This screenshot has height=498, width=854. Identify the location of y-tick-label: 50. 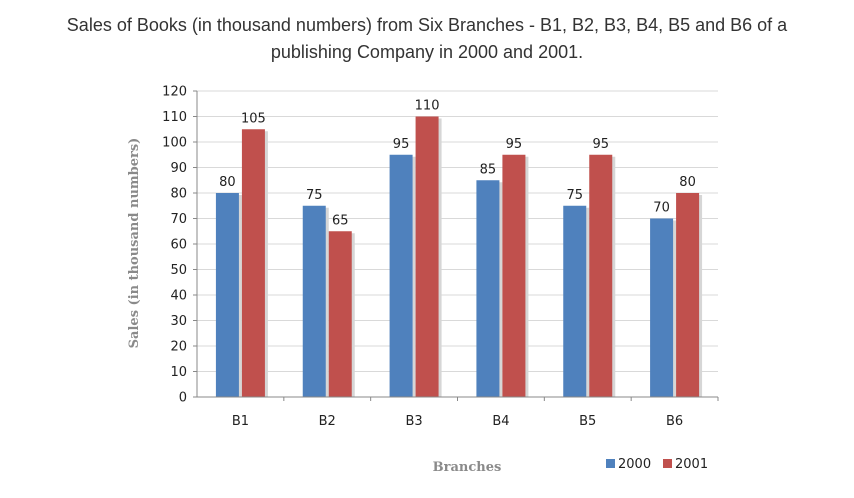
(178, 270).